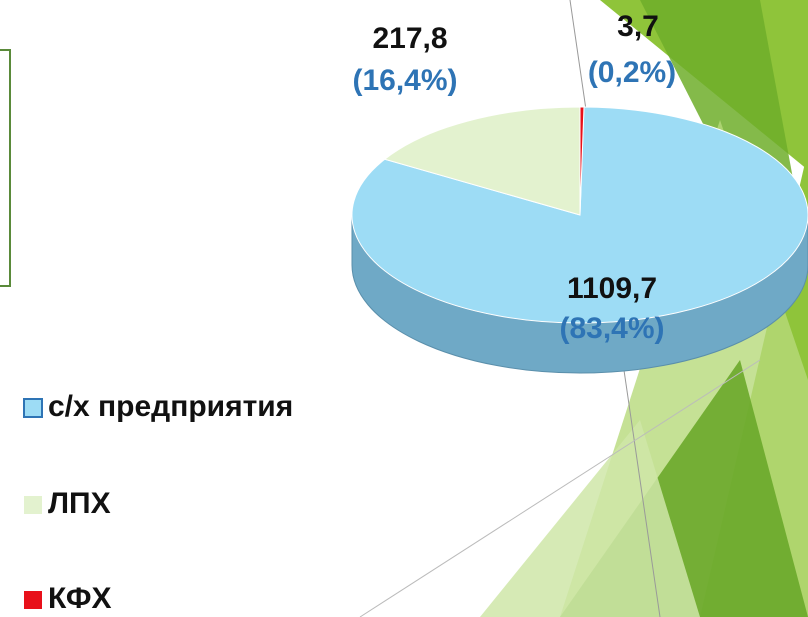 The height and width of the screenshot is (617, 808). Describe the element at coordinates (409, 38) in the screenshot. I see `value-label: 217,8` at that location.